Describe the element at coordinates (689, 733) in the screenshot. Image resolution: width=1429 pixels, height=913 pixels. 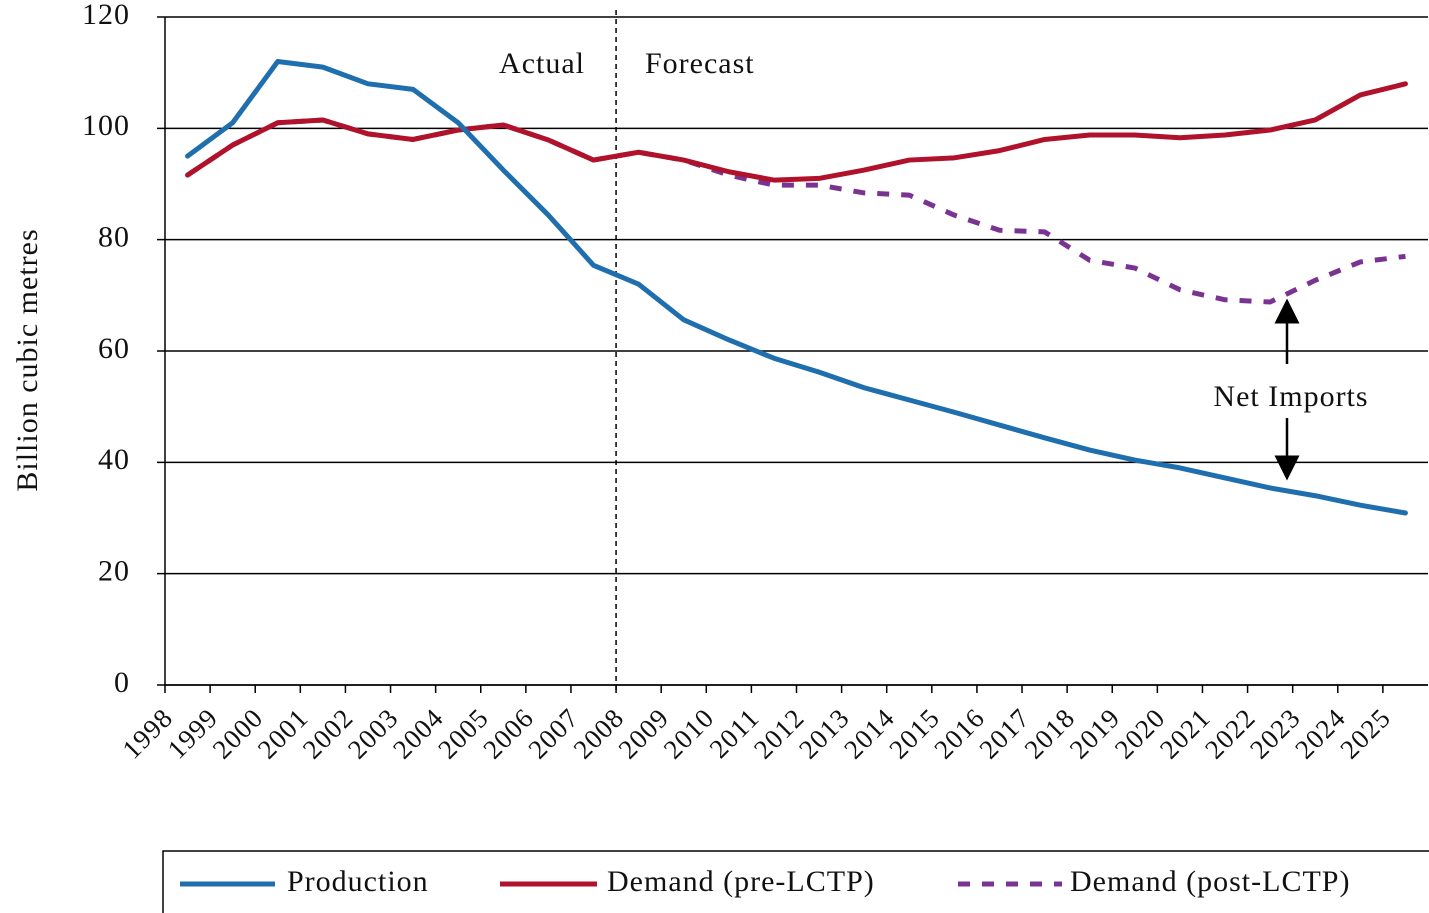
I see `x-tick-label: 2010` at that location.